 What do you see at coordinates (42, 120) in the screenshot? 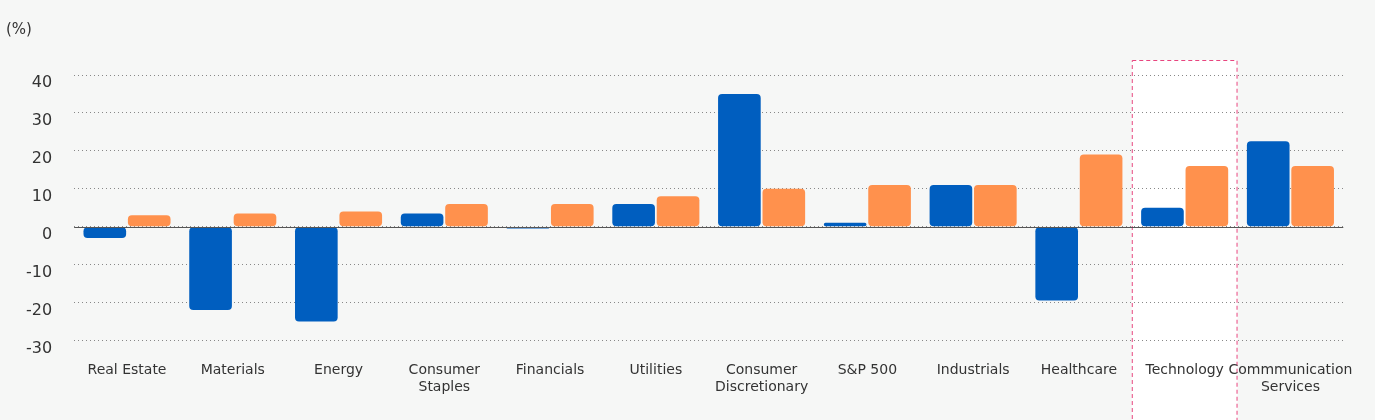
I see `y-tick-label: 30` at bounding box center [42, 120].